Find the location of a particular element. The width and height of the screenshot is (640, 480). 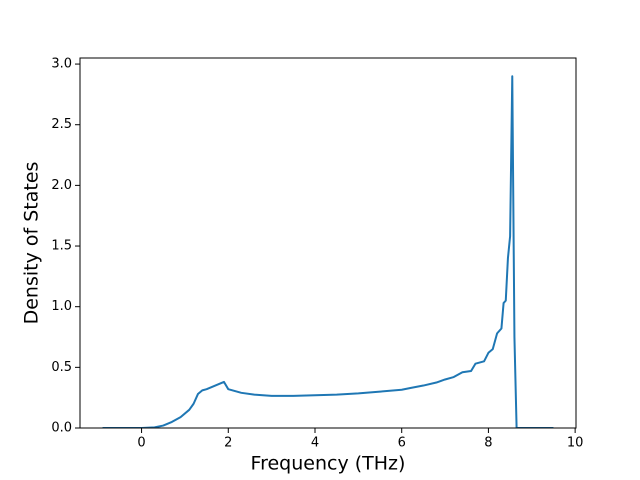

y-axis-label: Density of States is located at coordinates (32, 243).